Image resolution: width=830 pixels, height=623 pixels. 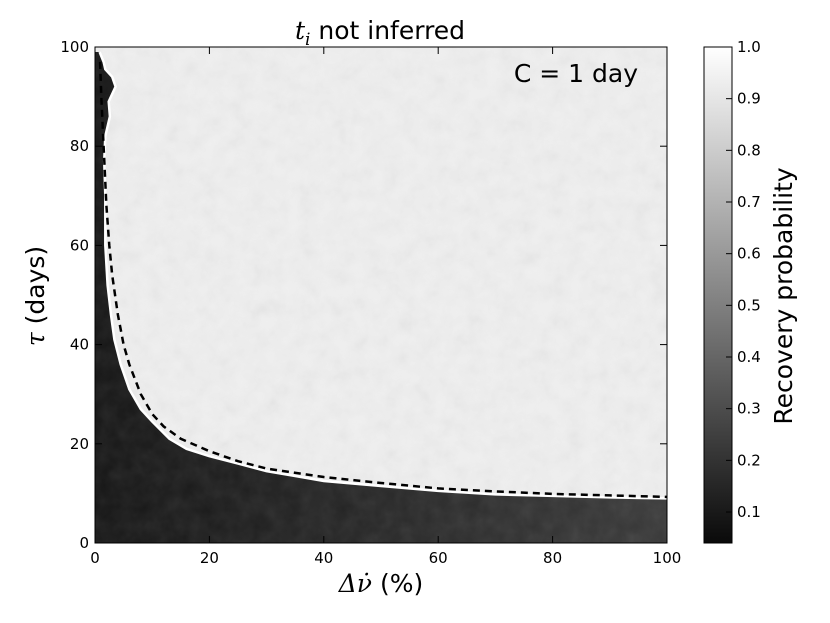 I want to click on colorbar-tick-label: 0.1, so click(x=749, y=512).